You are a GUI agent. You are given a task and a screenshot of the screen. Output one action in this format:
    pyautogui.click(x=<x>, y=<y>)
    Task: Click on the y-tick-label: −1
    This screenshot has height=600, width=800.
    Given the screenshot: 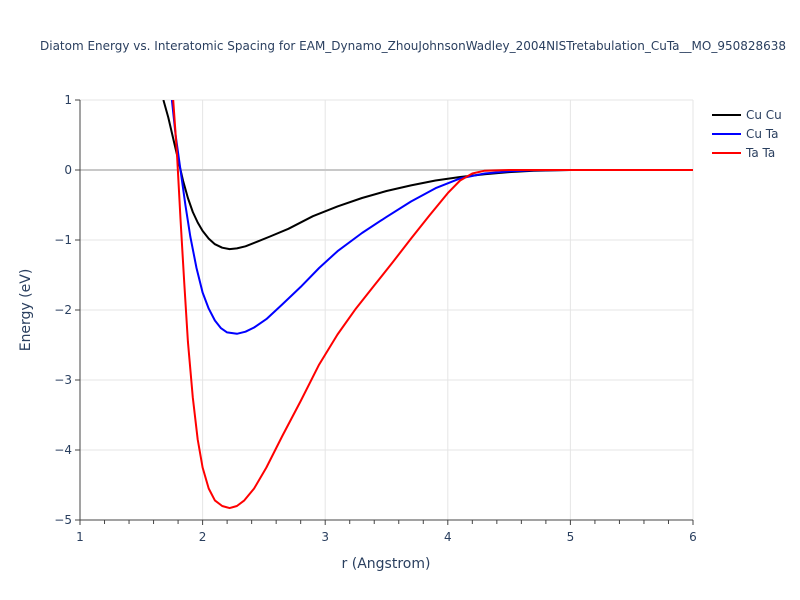 What is the action you would take?
    pyautogui.click(x=63, y=240)
    